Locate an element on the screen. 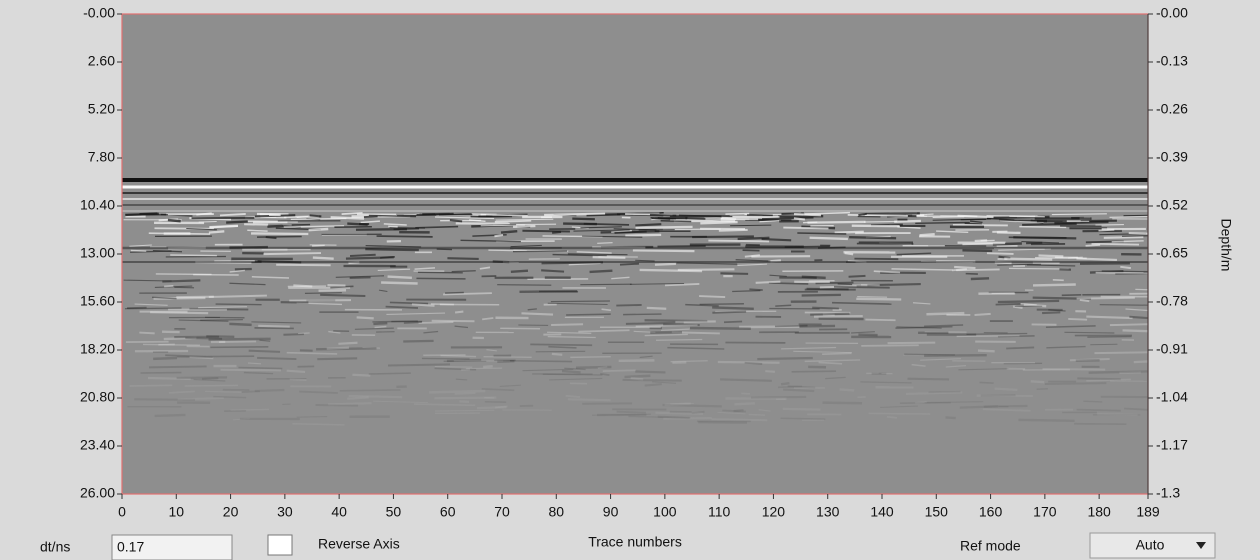 This screenshot has width=1260, height=560. x-tick-label: 140 is located at coordinates (882, 512).